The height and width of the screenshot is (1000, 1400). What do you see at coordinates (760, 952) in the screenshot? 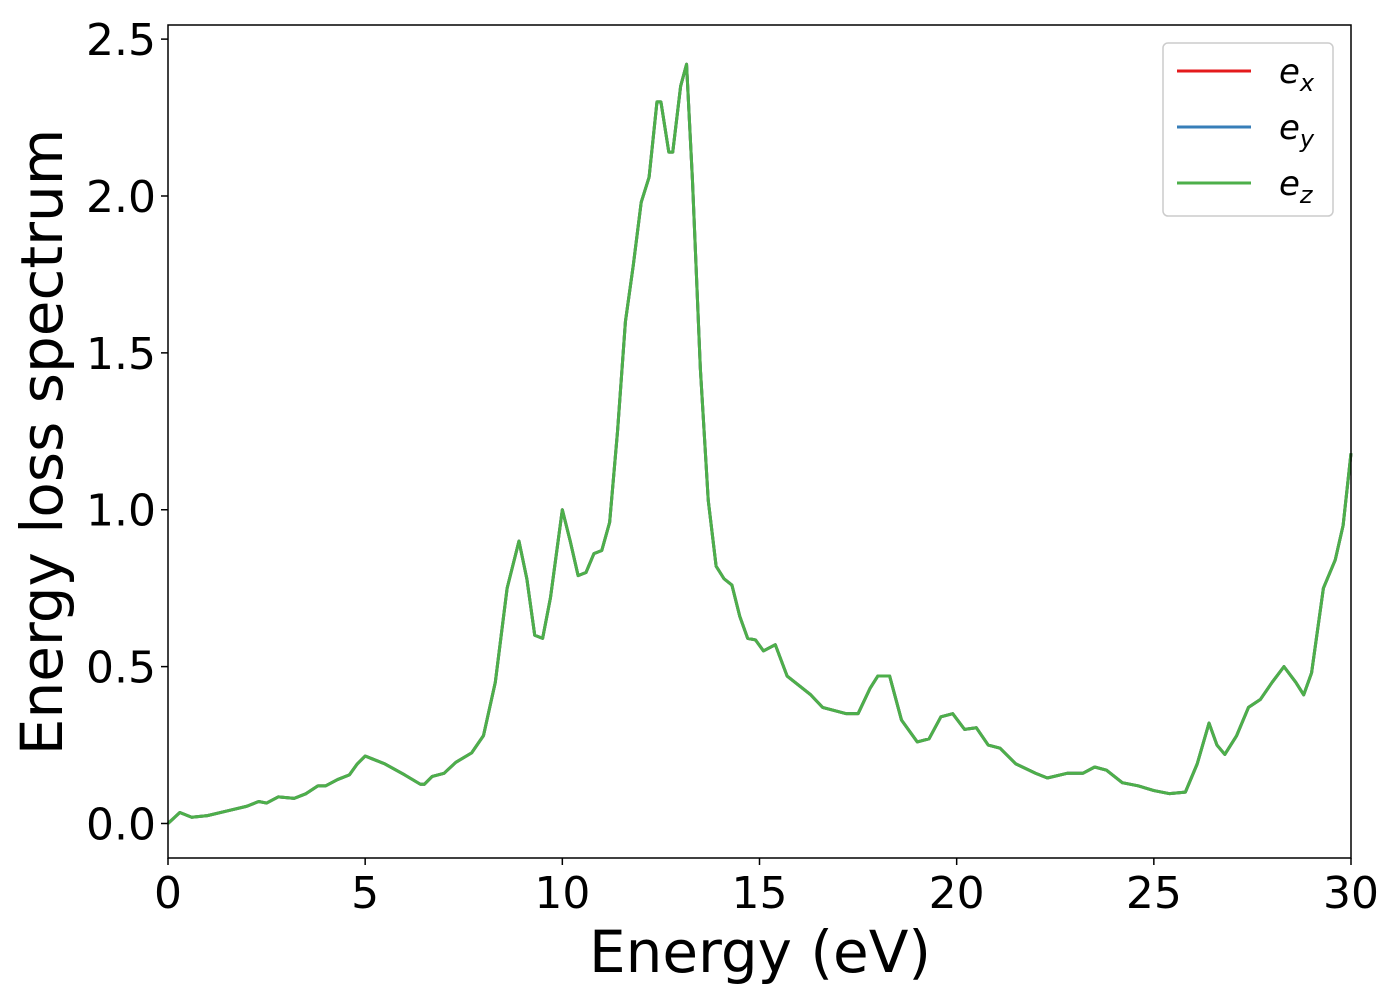
I see `x-axis-label: Energy (eV)` at bounding box center [760, 952].